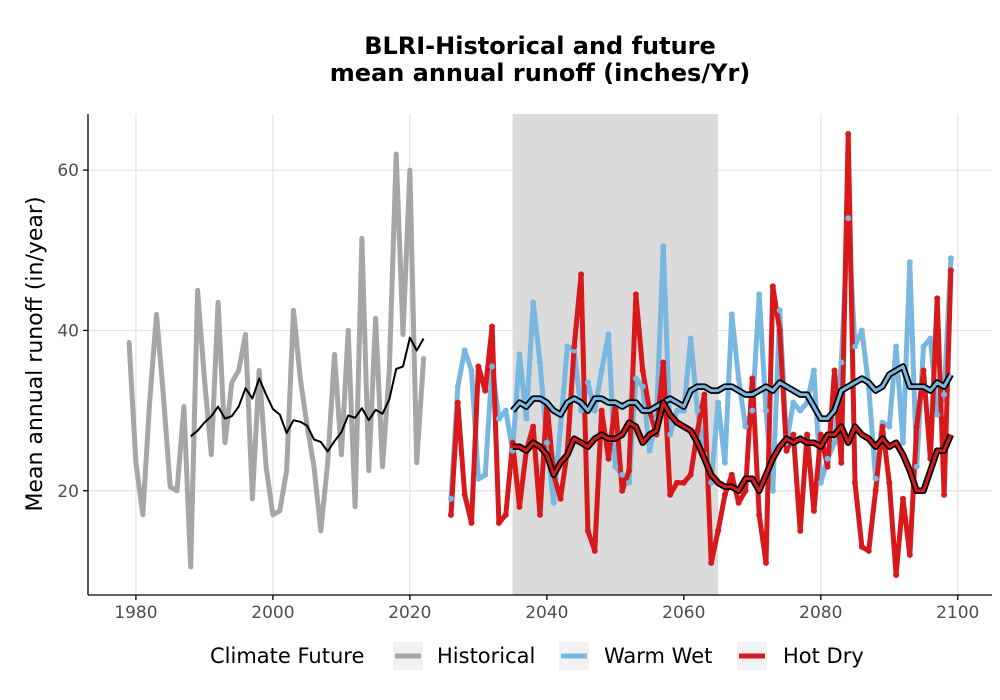 The image size is (1000, 700). What do you see at coordinates (683, 613) in the screenshot?
I see `x-tick-label: 2060` at bounding box center [683, 613].